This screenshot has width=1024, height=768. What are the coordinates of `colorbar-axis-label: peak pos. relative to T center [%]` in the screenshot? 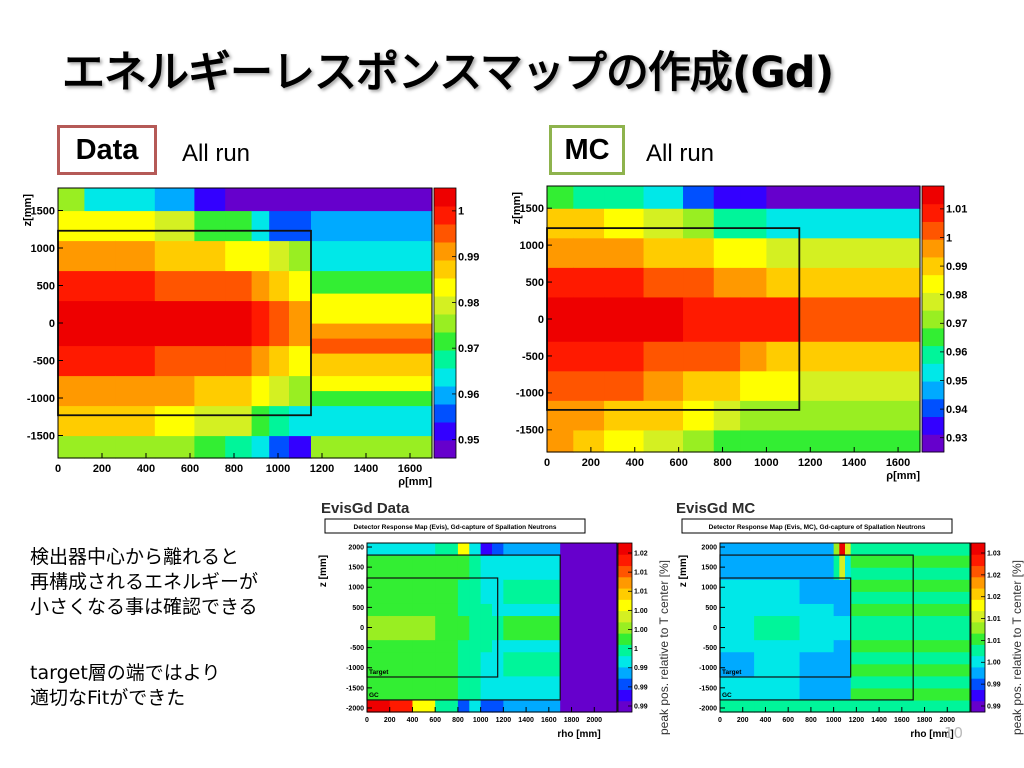 It's located at (663, 647).